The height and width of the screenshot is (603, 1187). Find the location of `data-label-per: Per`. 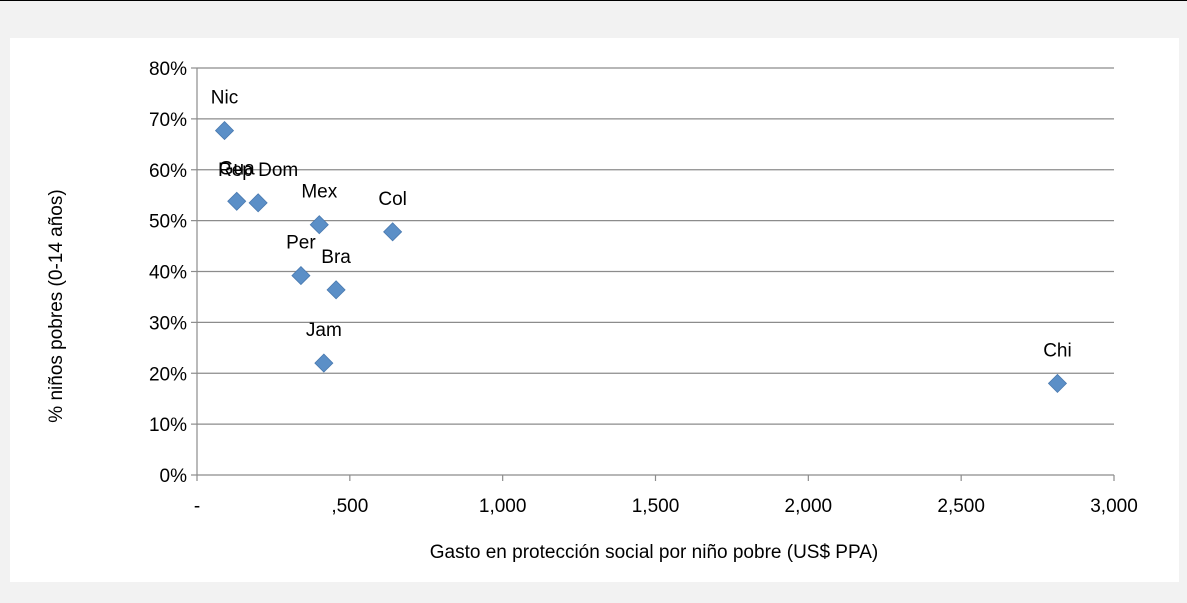

data-label-per: Per is located at coordinates (301, 243).